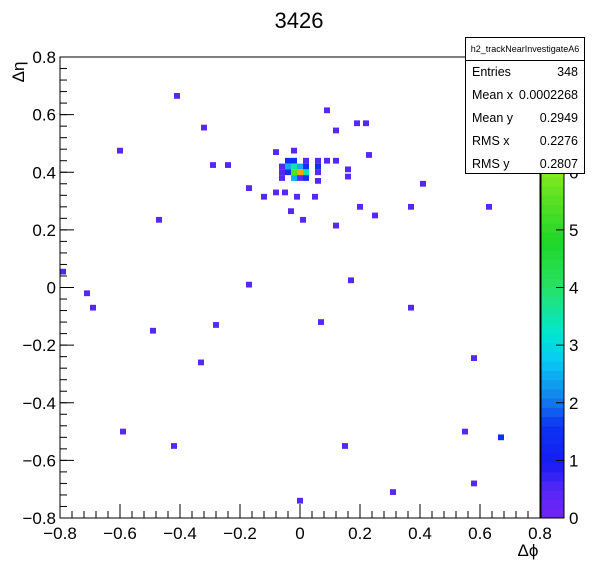  What do you see at coordinates (39, 403) in the screenshot?
I see `y-tick-label: −0.4` at bounding box center [39, 403].